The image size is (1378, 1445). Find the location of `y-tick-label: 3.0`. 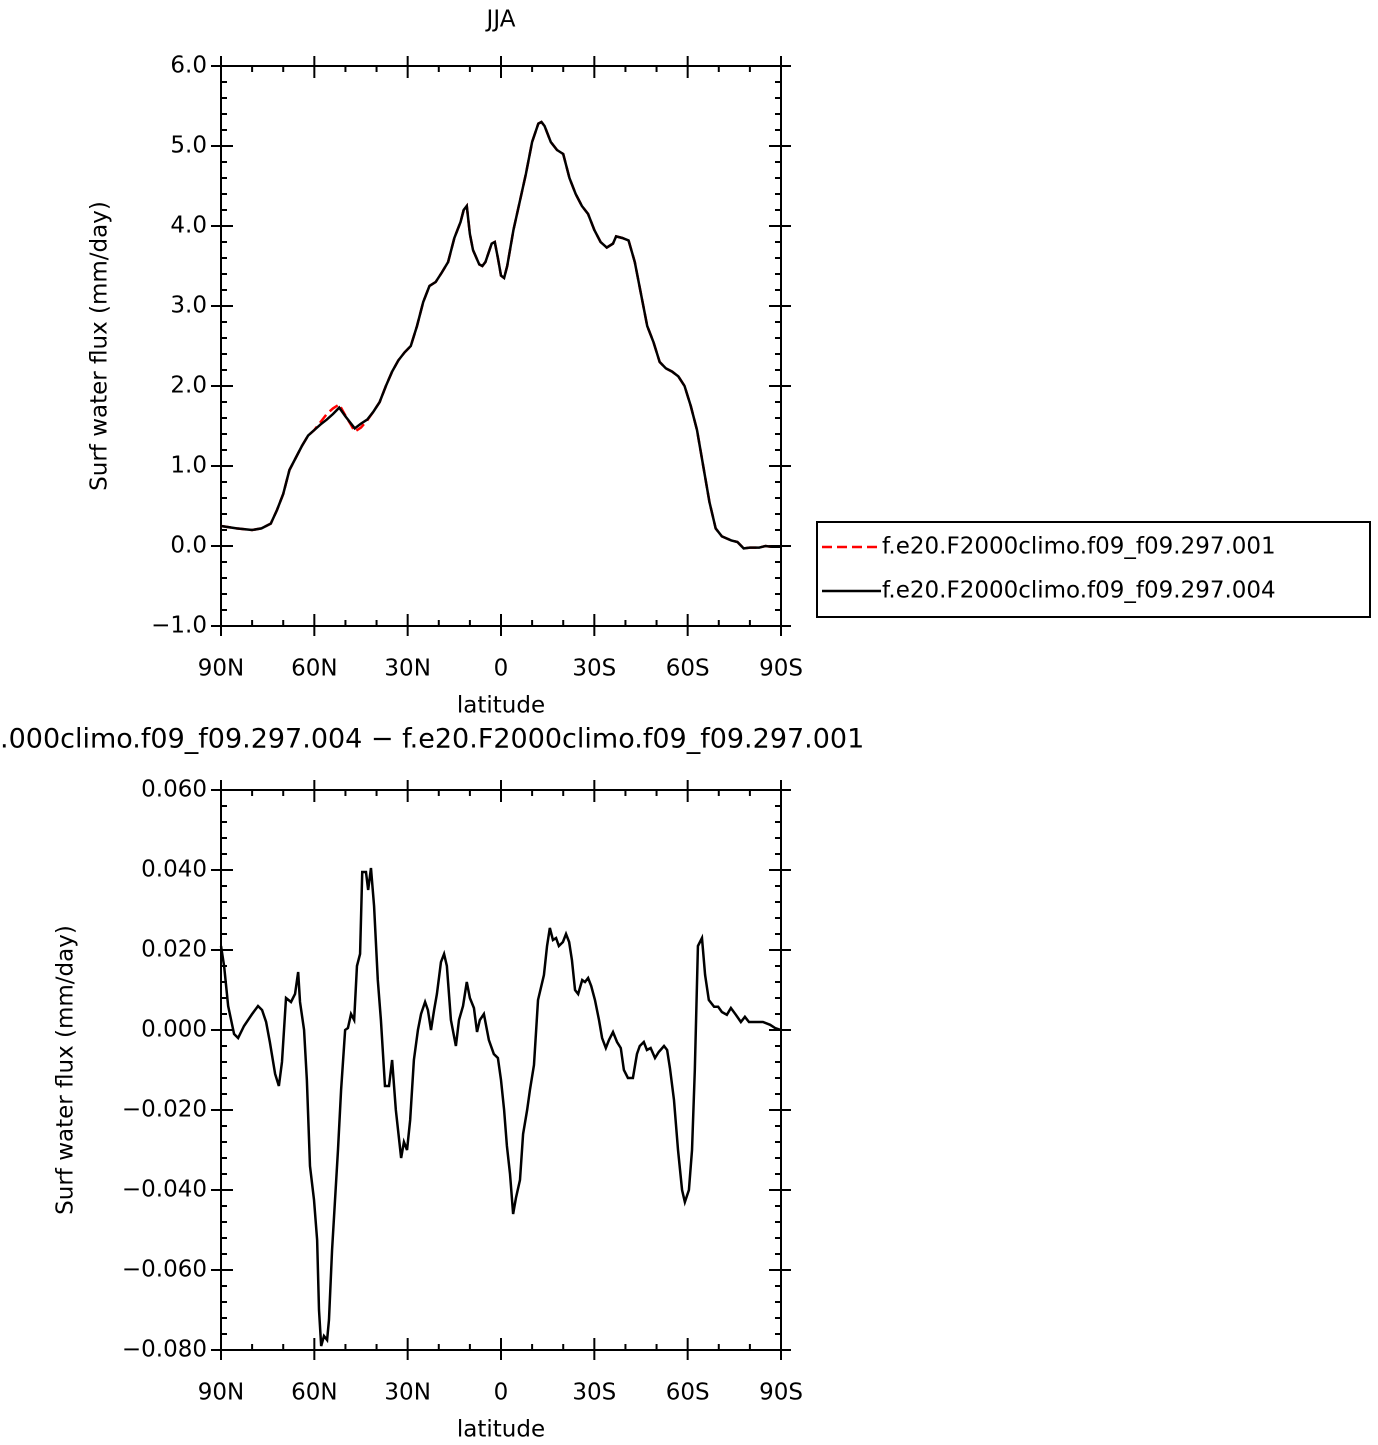

y-tick-label: 3.0 is located at coordinates (188, 306).